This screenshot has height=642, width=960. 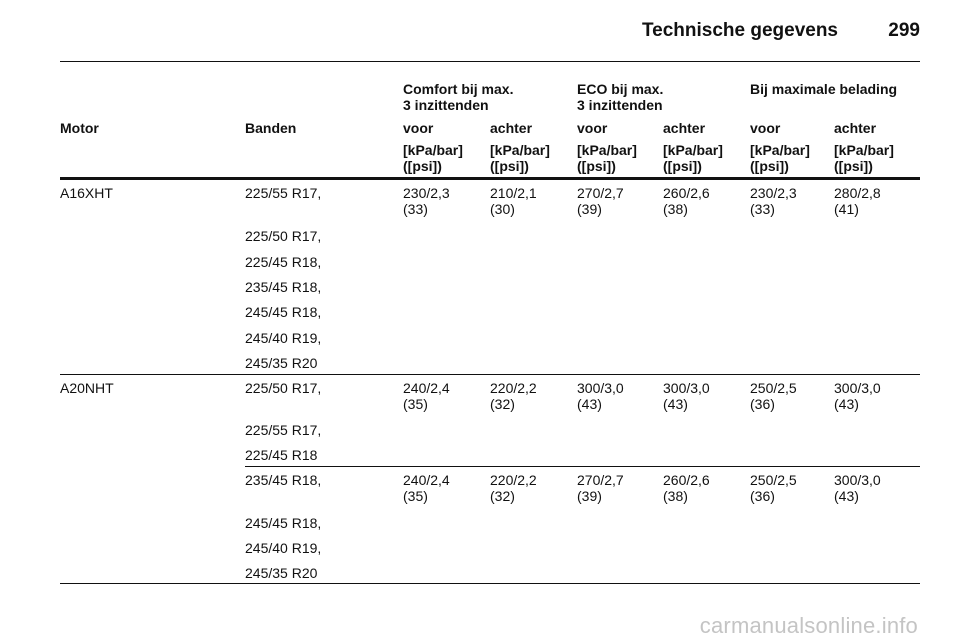 What do you see at coordinates (283, 262) in the screenshot?
I see `tire-size: 225/45 R18,` at bounding box center [283, 262].